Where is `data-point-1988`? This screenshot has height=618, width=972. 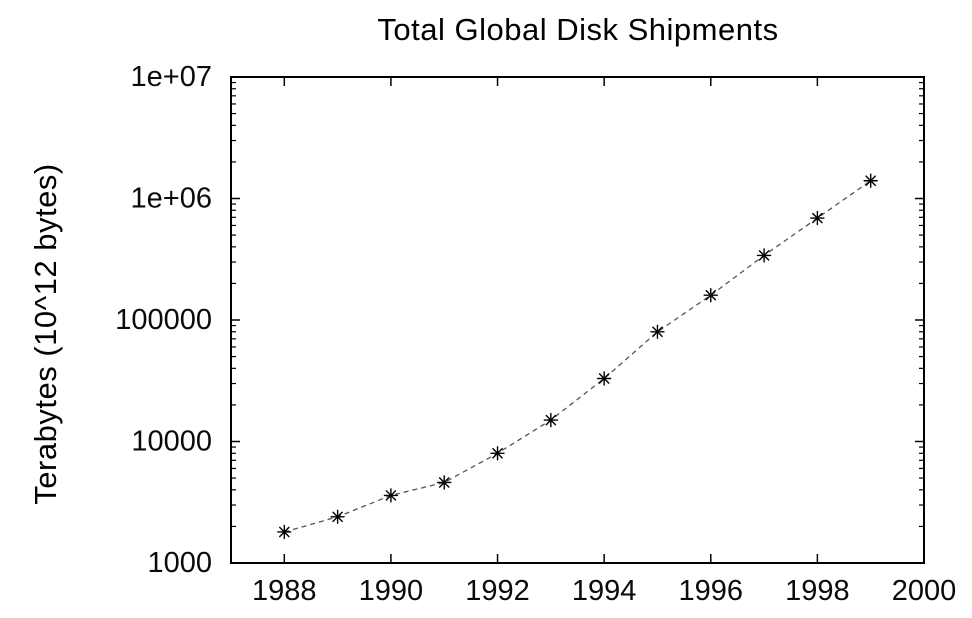 data-point-1988 is located at coordinates (284, 532).